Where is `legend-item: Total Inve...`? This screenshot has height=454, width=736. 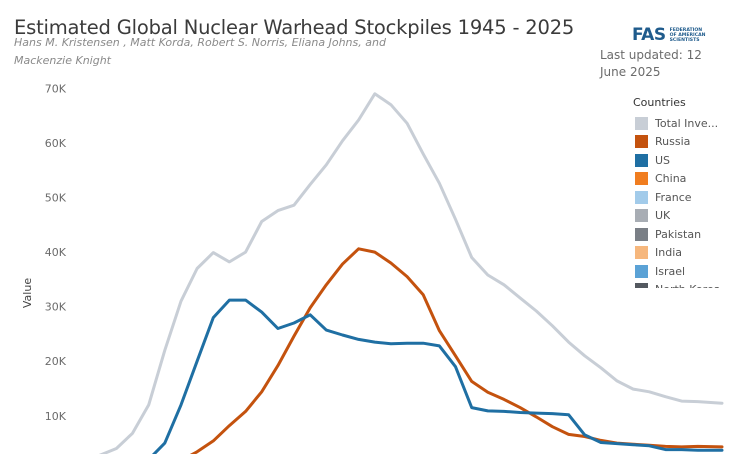
legend-item: Total Inve... is located at coordinates (683, 123).